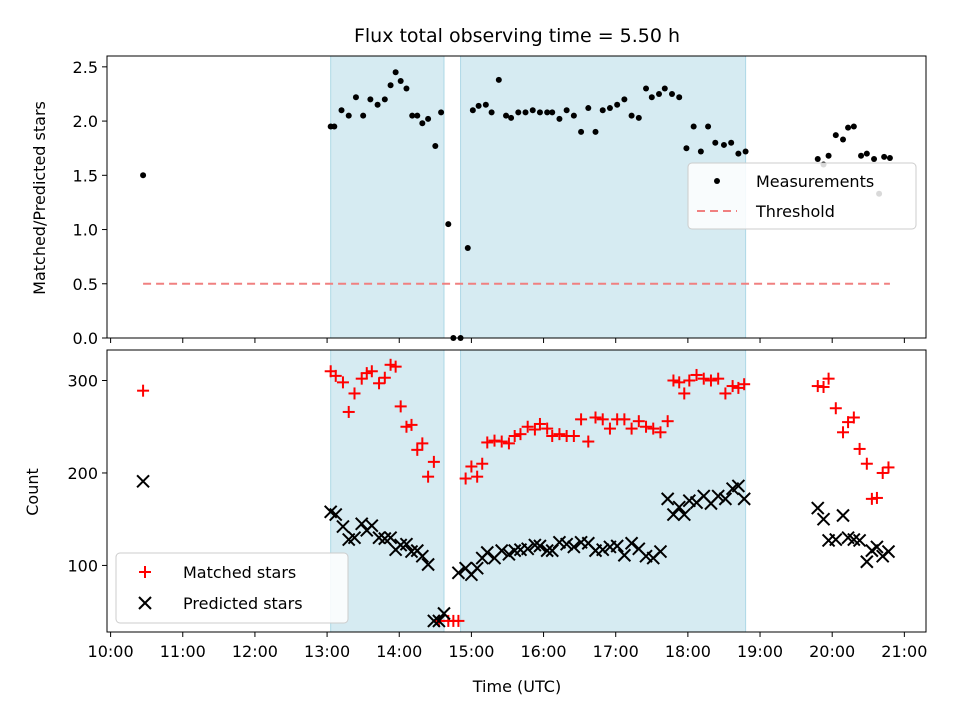 The image size is (960, 720). What do you see at coordinates (815, 181) in the screenshot?
I see `legend-measurements-label: Measurements` at bounding box center [815, 181].